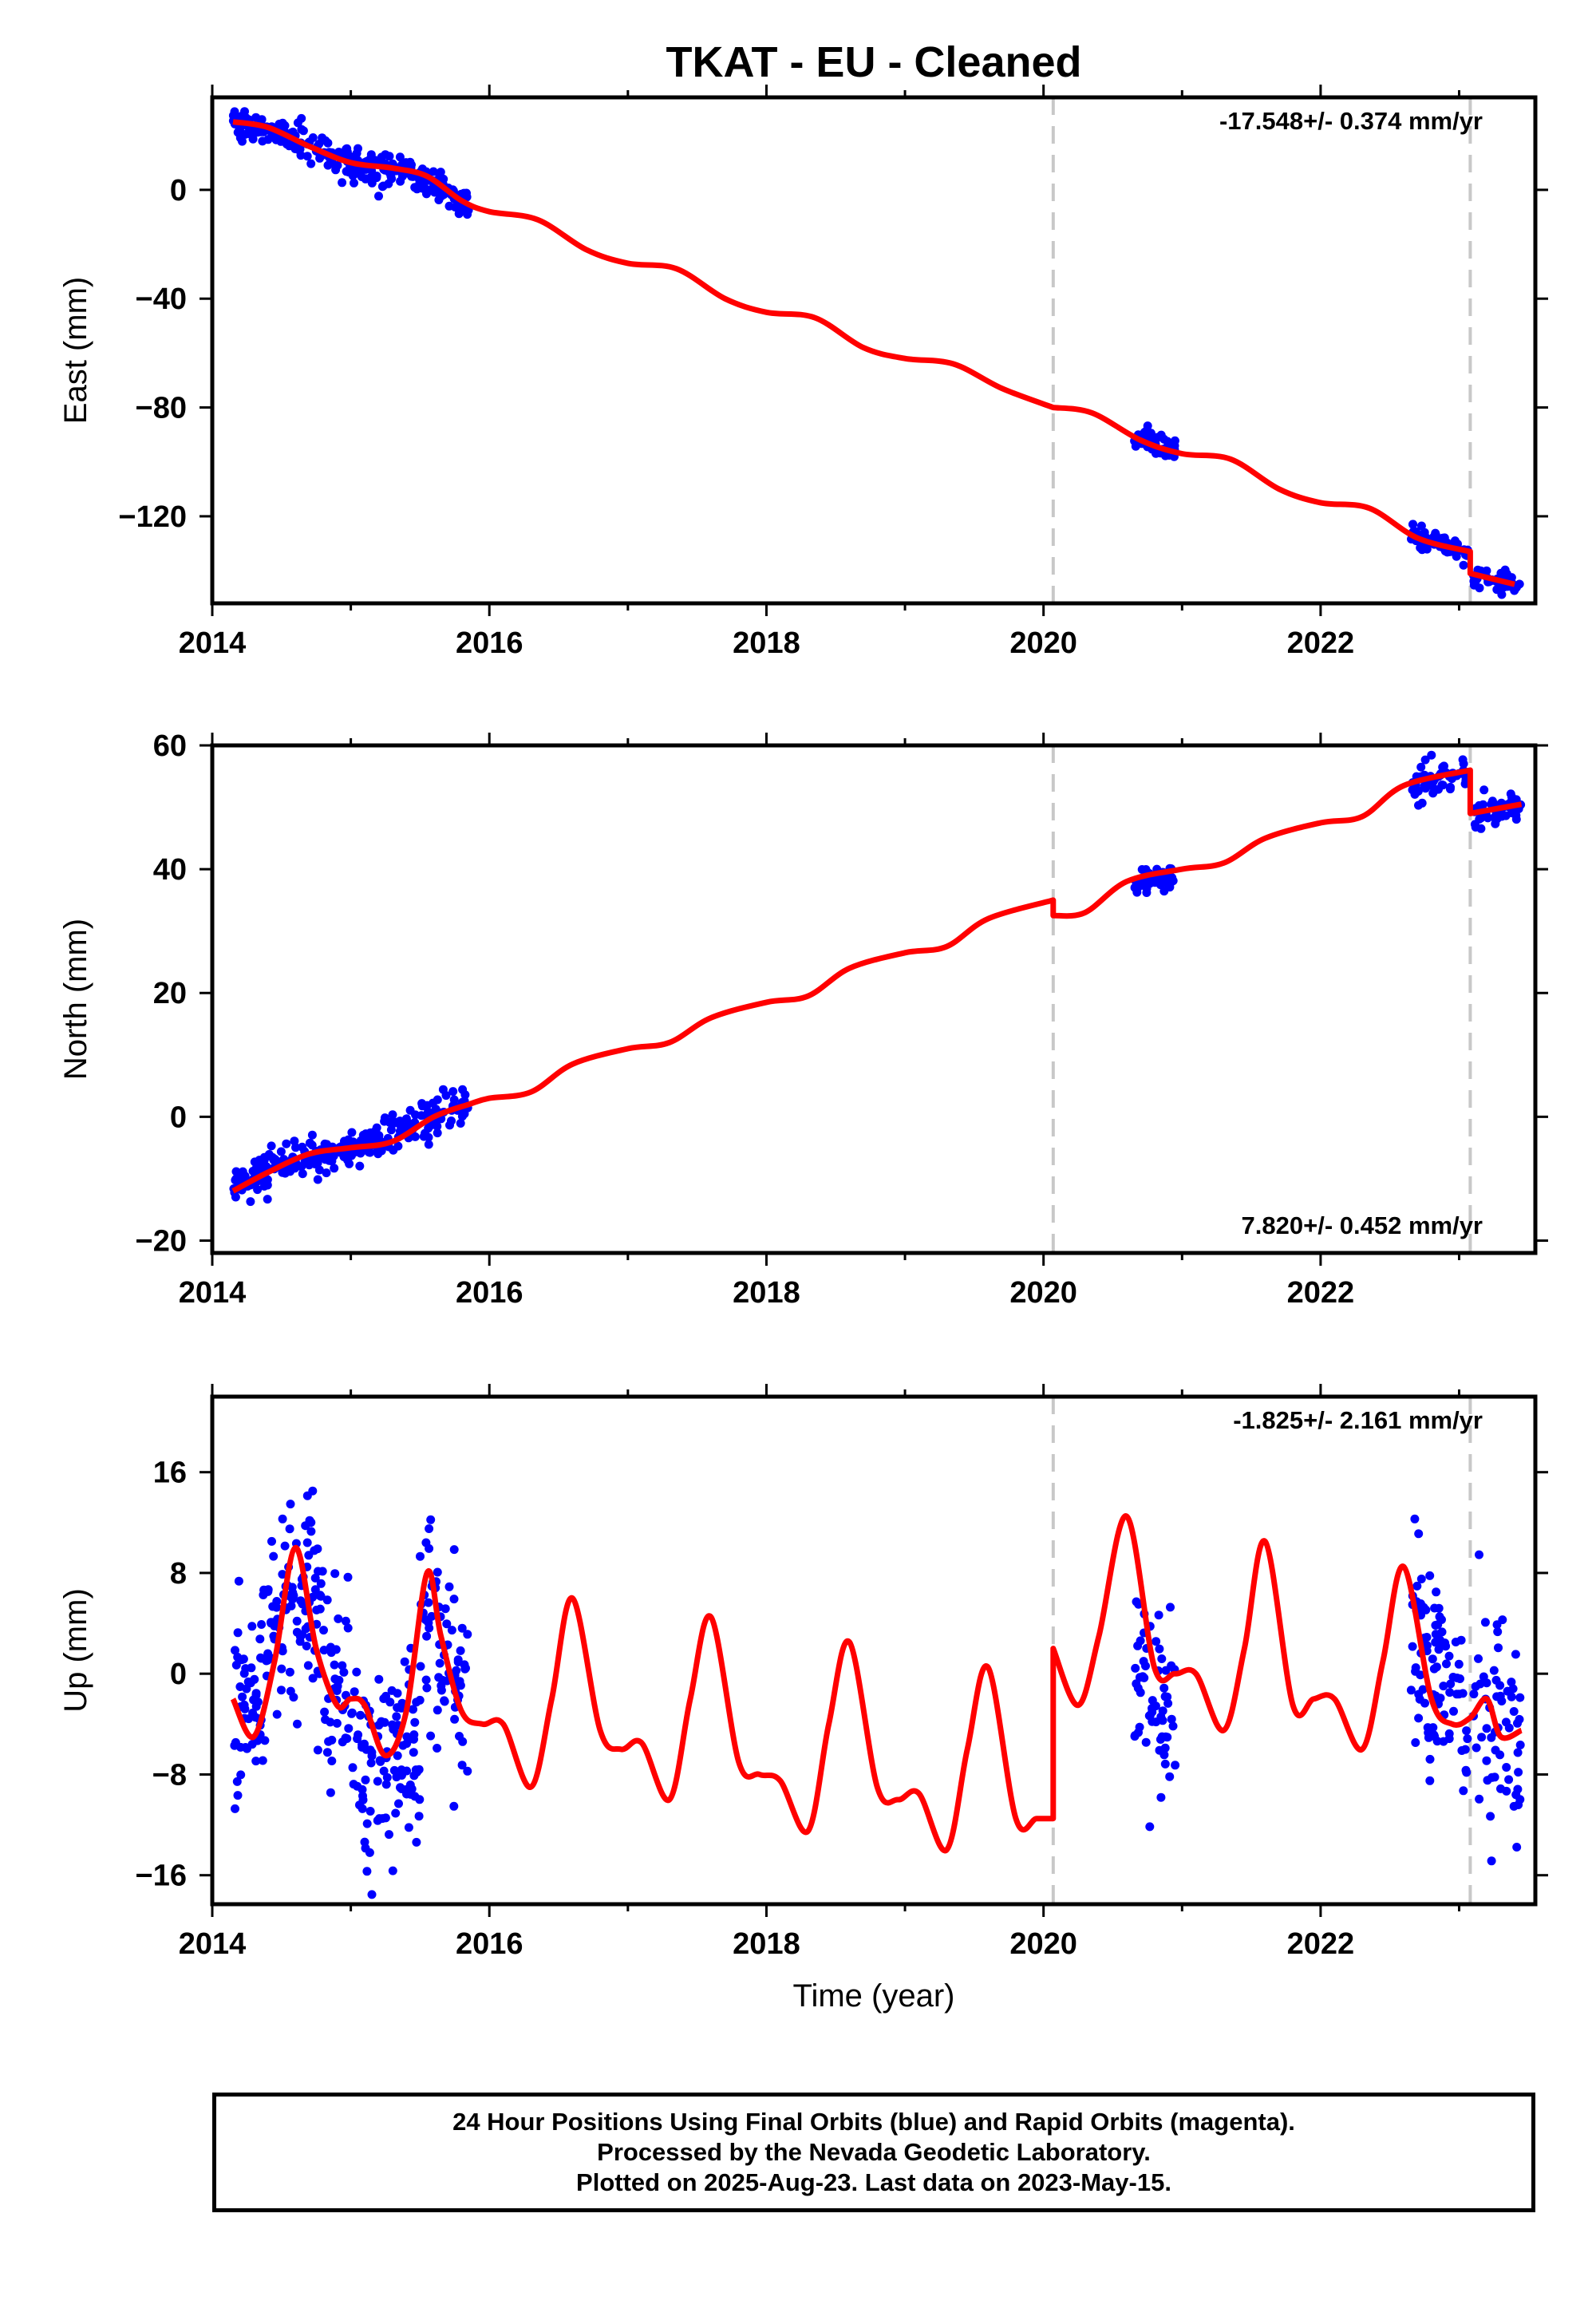  I want to click on x-tick-label: 2022, so click(1321, 643).